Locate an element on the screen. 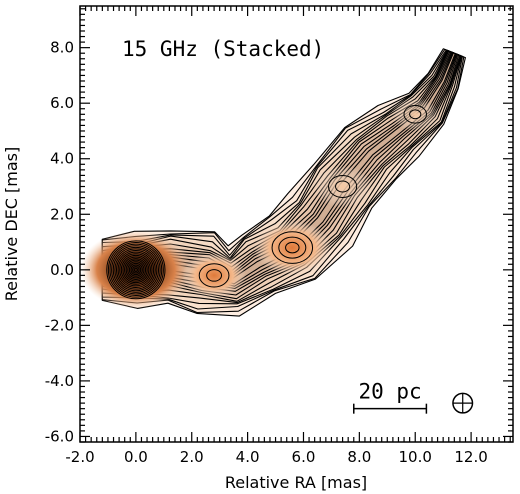 The image size is (520, 494). x-tick-label: 2.0 is located at coordinates (192, 457).